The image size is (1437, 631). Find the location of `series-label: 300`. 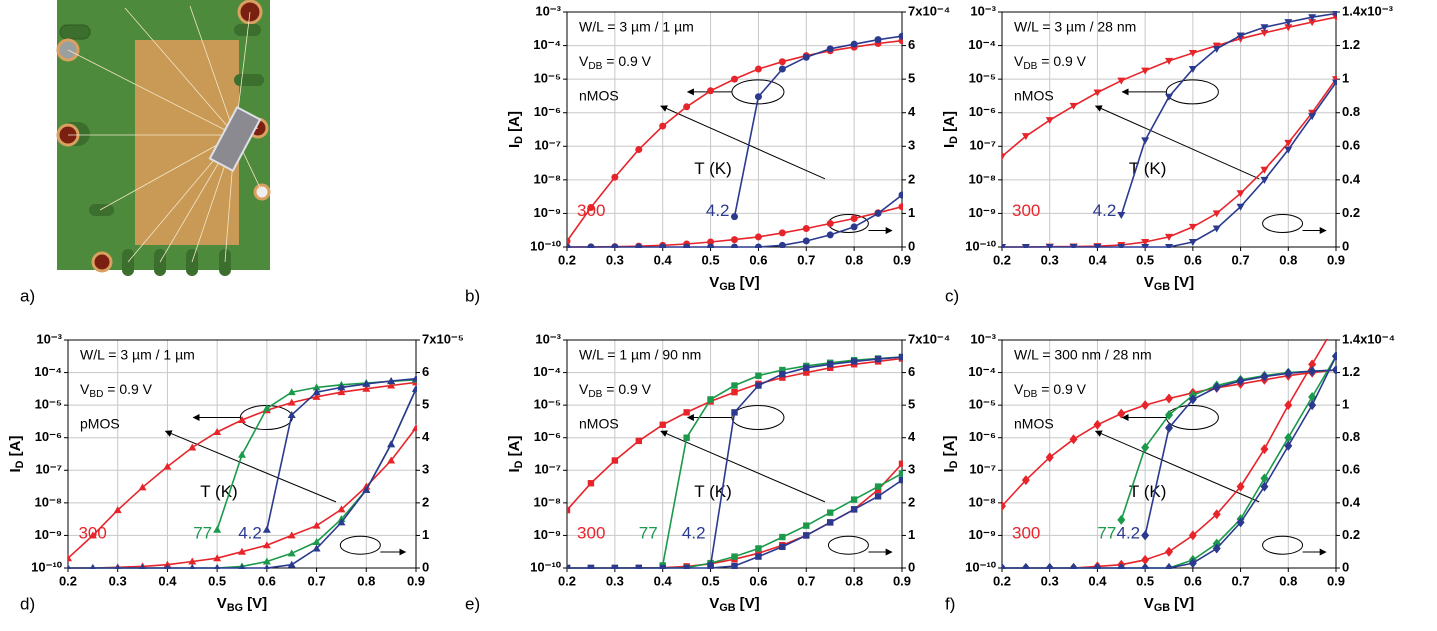

series-label: 300 is located at coordinates (1026, 532).